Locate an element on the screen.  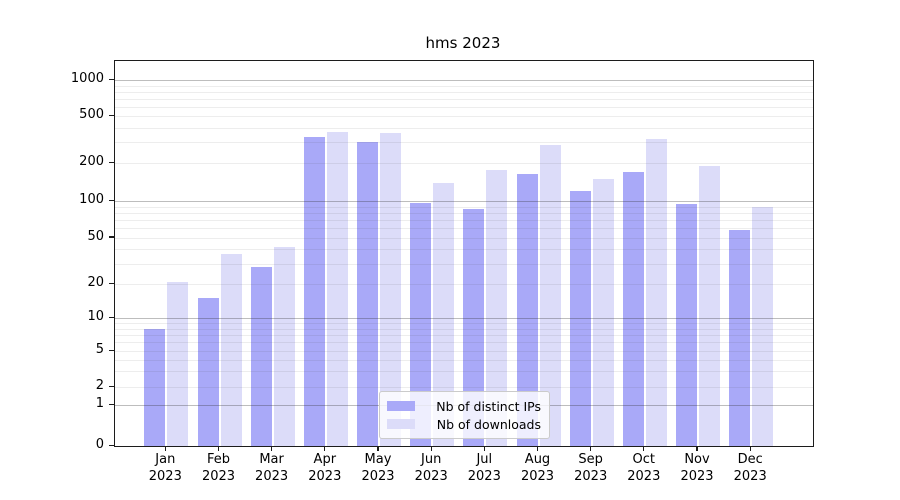
bar-ips-jul is located at coordinates (474, 327).